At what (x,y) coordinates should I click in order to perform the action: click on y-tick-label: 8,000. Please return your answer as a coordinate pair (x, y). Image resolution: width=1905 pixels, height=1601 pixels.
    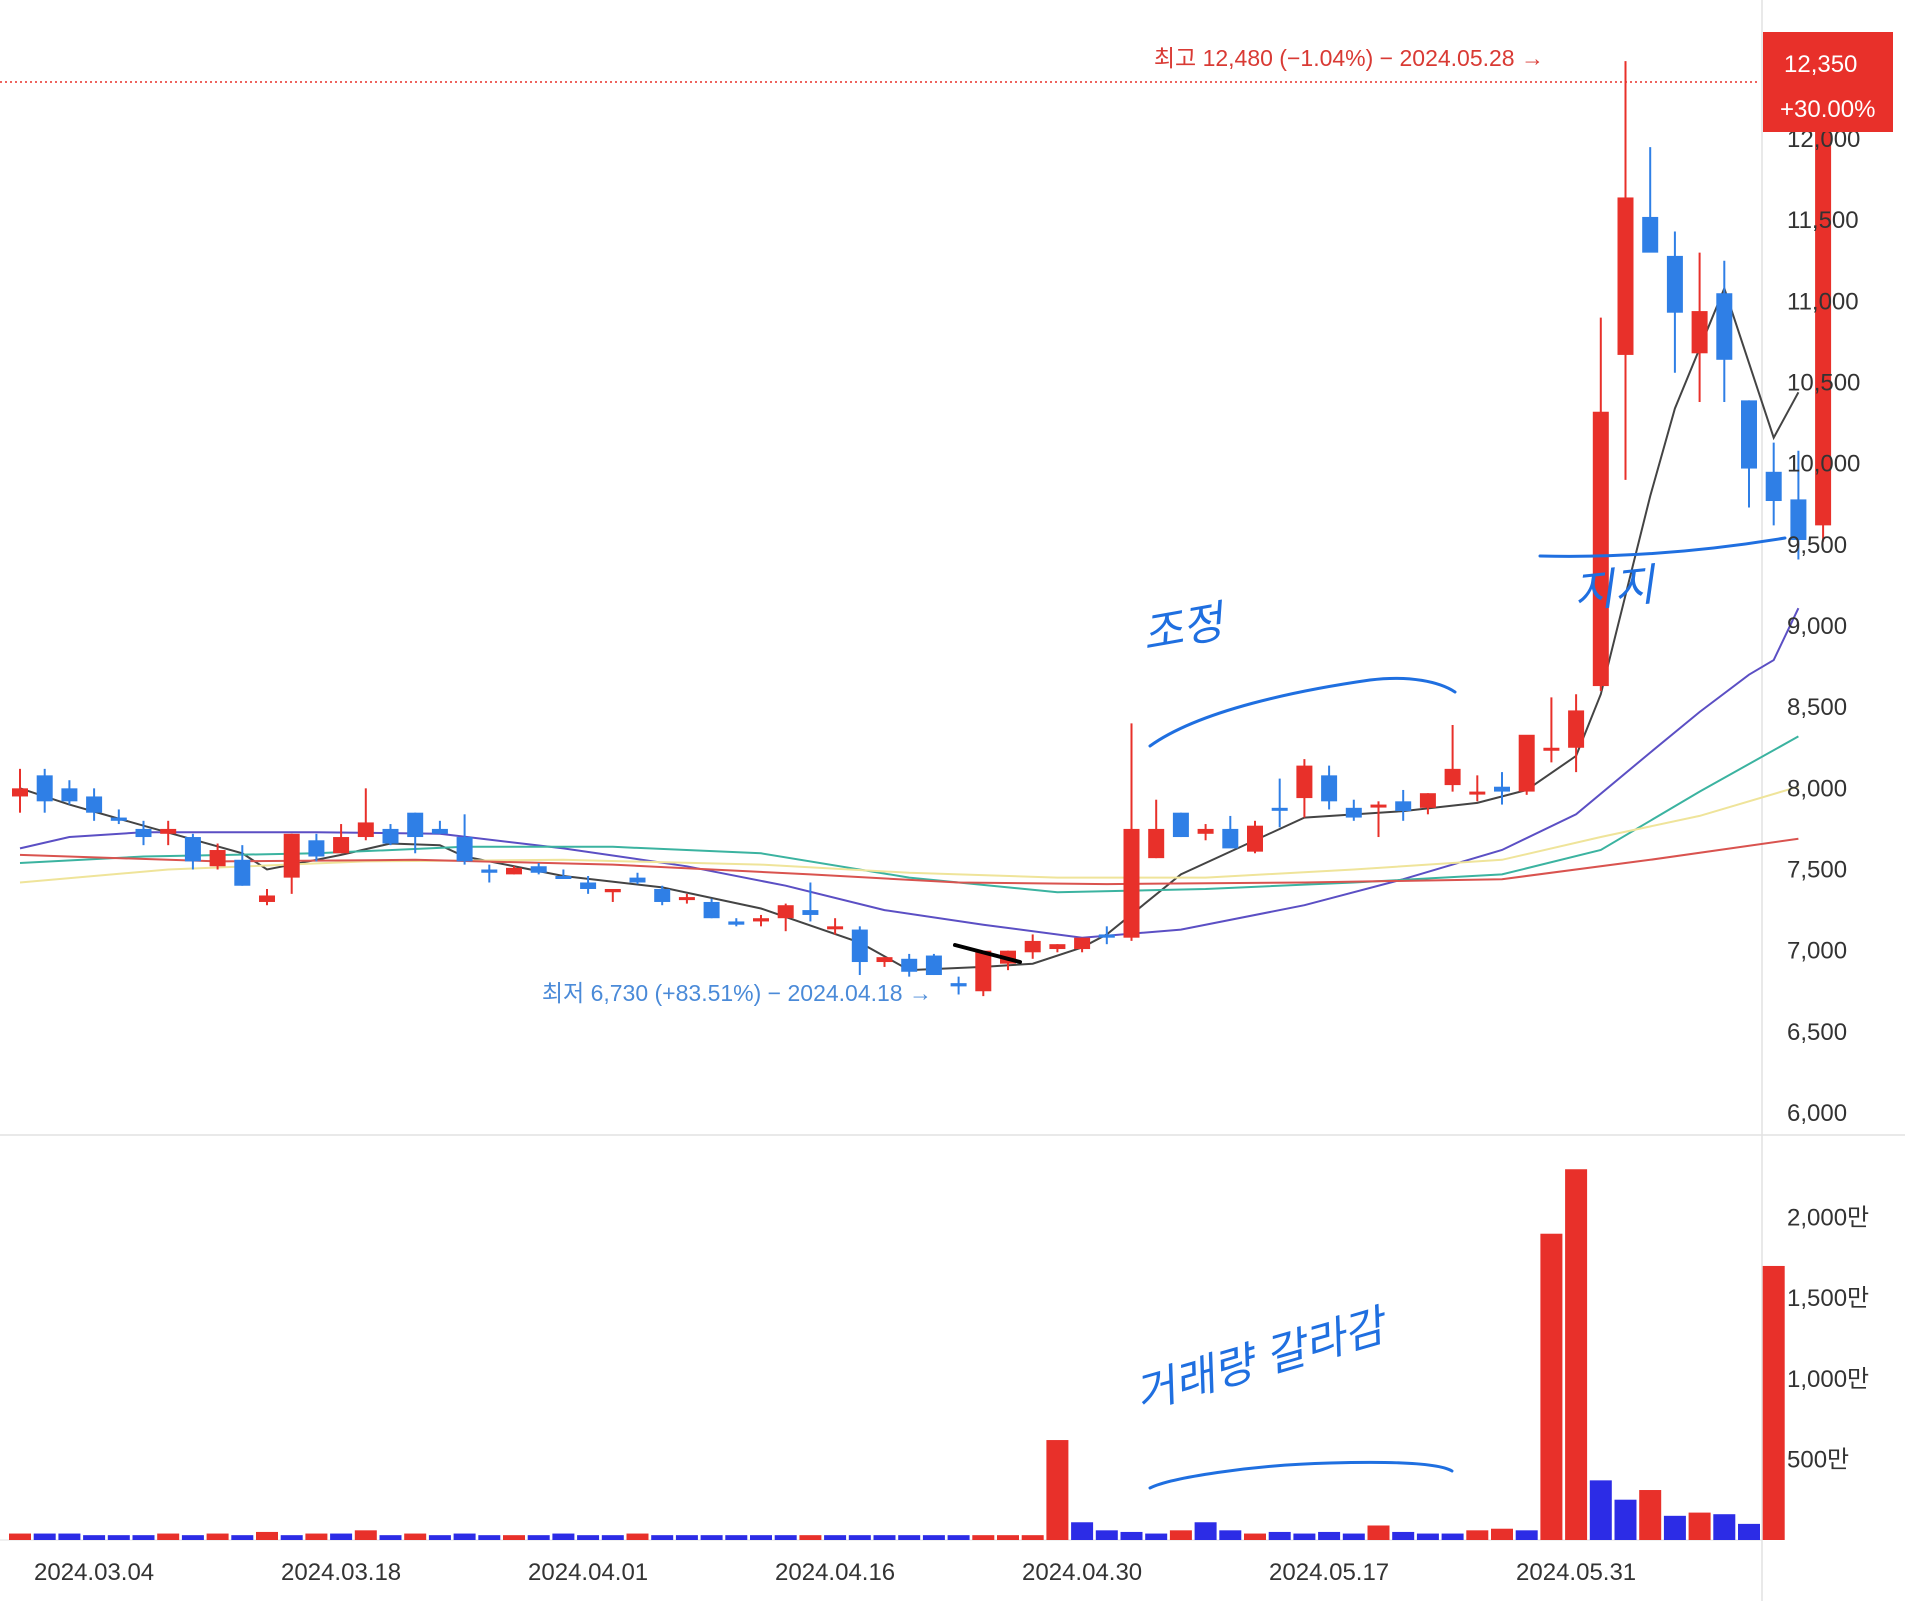
    Looking at the image, I should click on (1817, 788).